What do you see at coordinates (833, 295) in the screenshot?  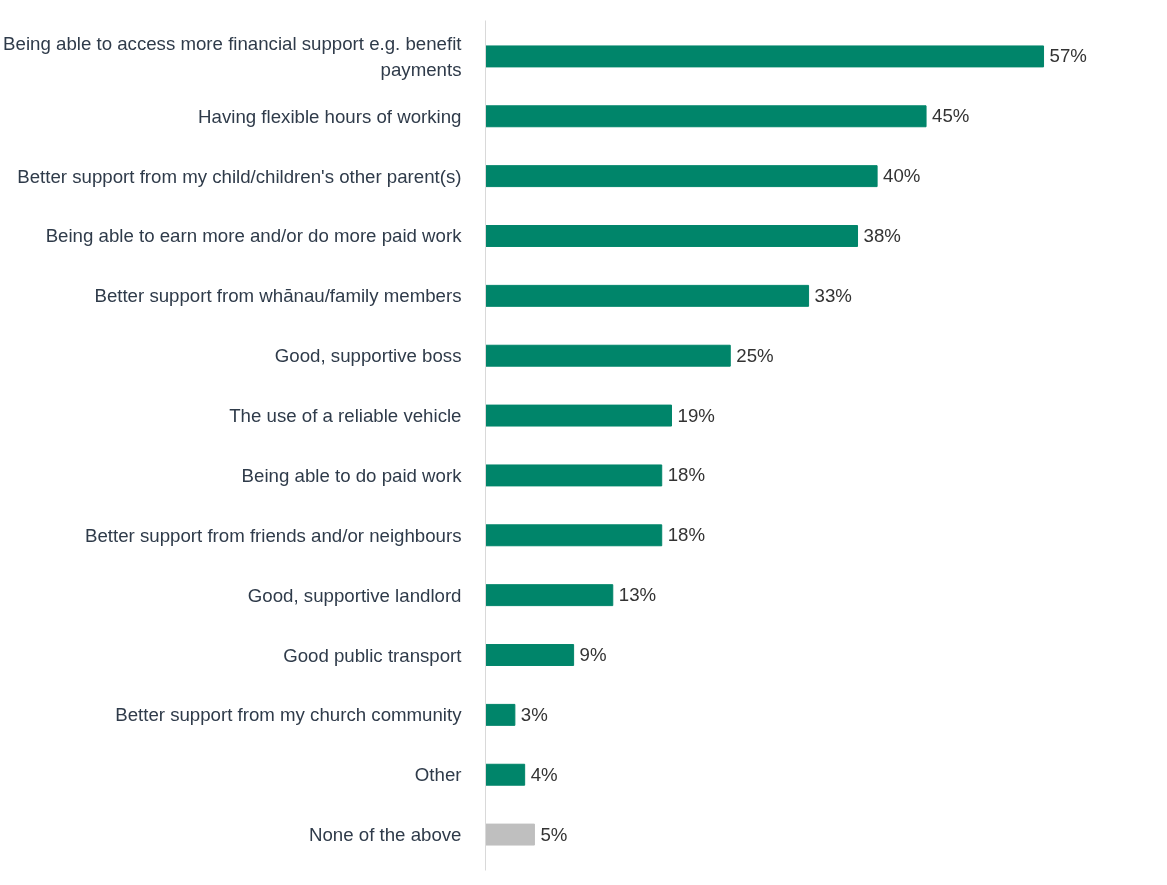 I see `data-label: 33%` at bounding box center [833, 295].